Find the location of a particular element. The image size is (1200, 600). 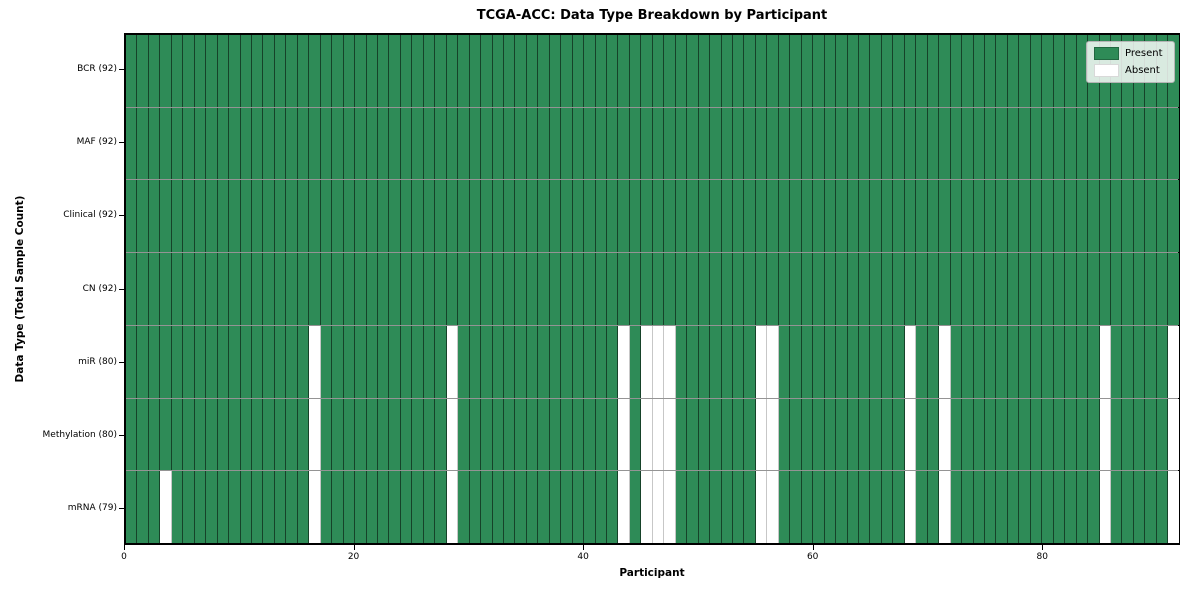

y-tick-label: Methylation (80) is located at coordinates (79, 434).